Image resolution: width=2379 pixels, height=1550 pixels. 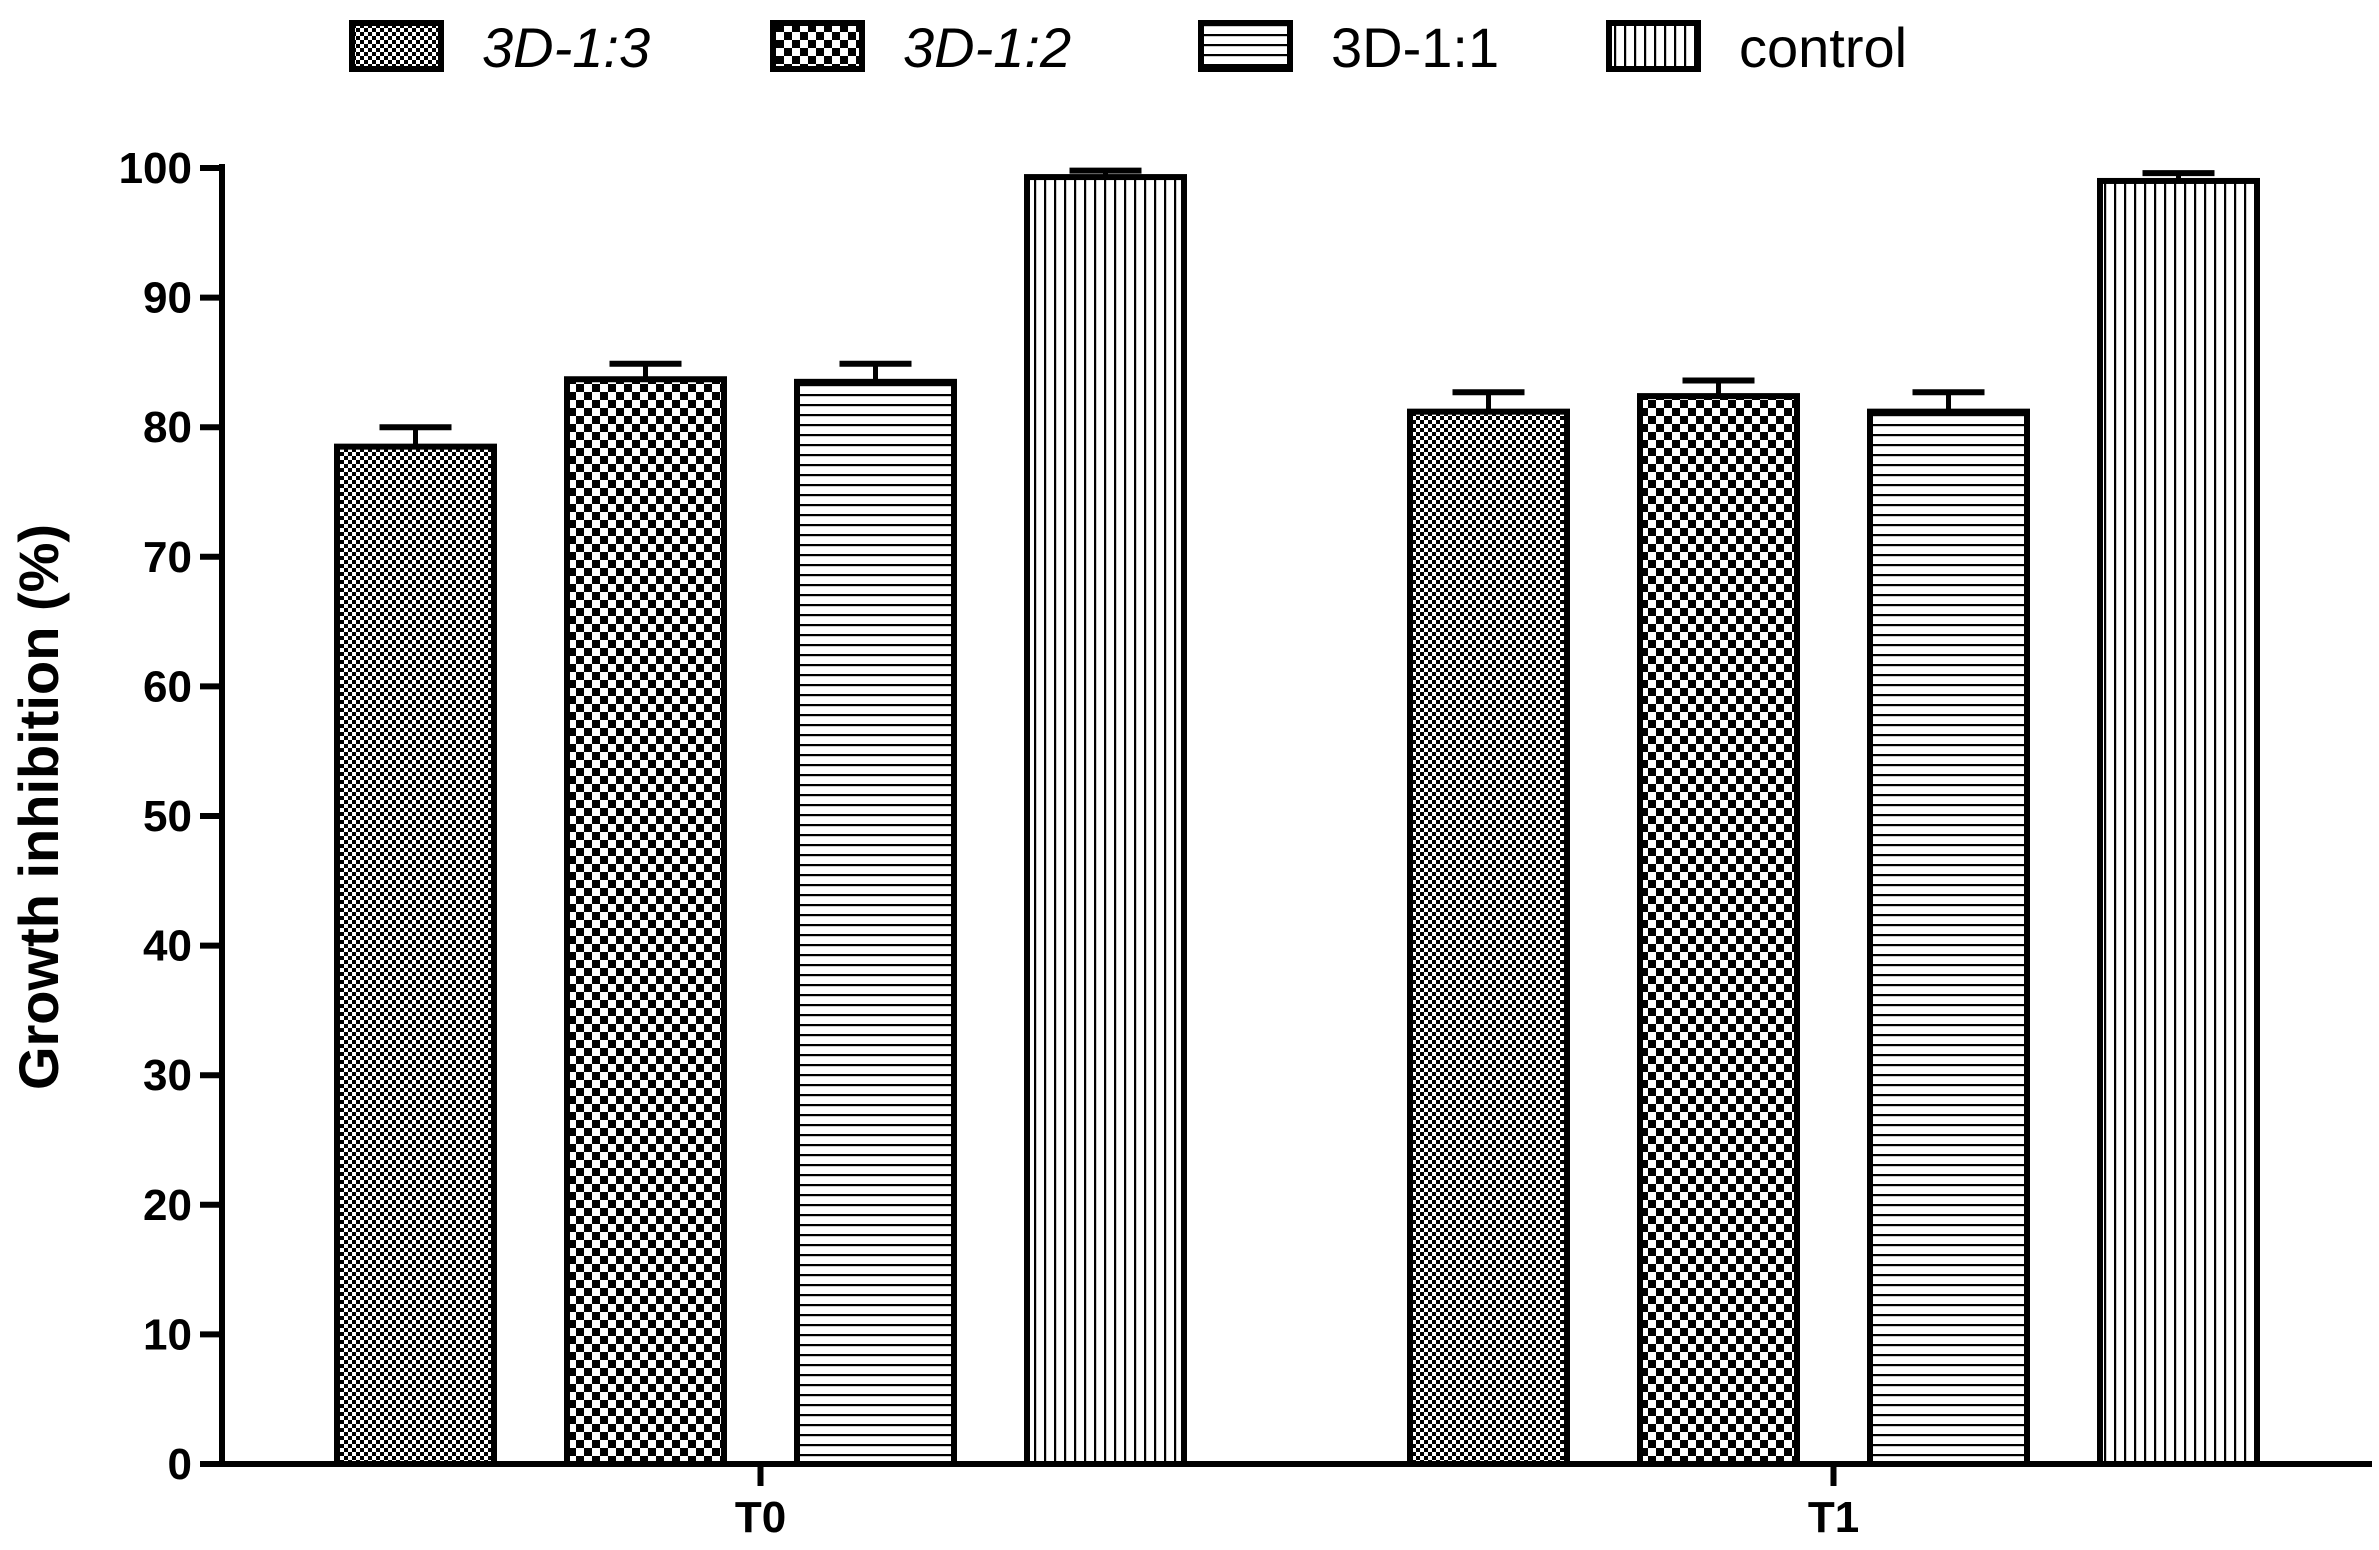 I want to click on legend: 3D-1:3 3D-1:2 3D-1:1 control, so click(x=1128, y=47).